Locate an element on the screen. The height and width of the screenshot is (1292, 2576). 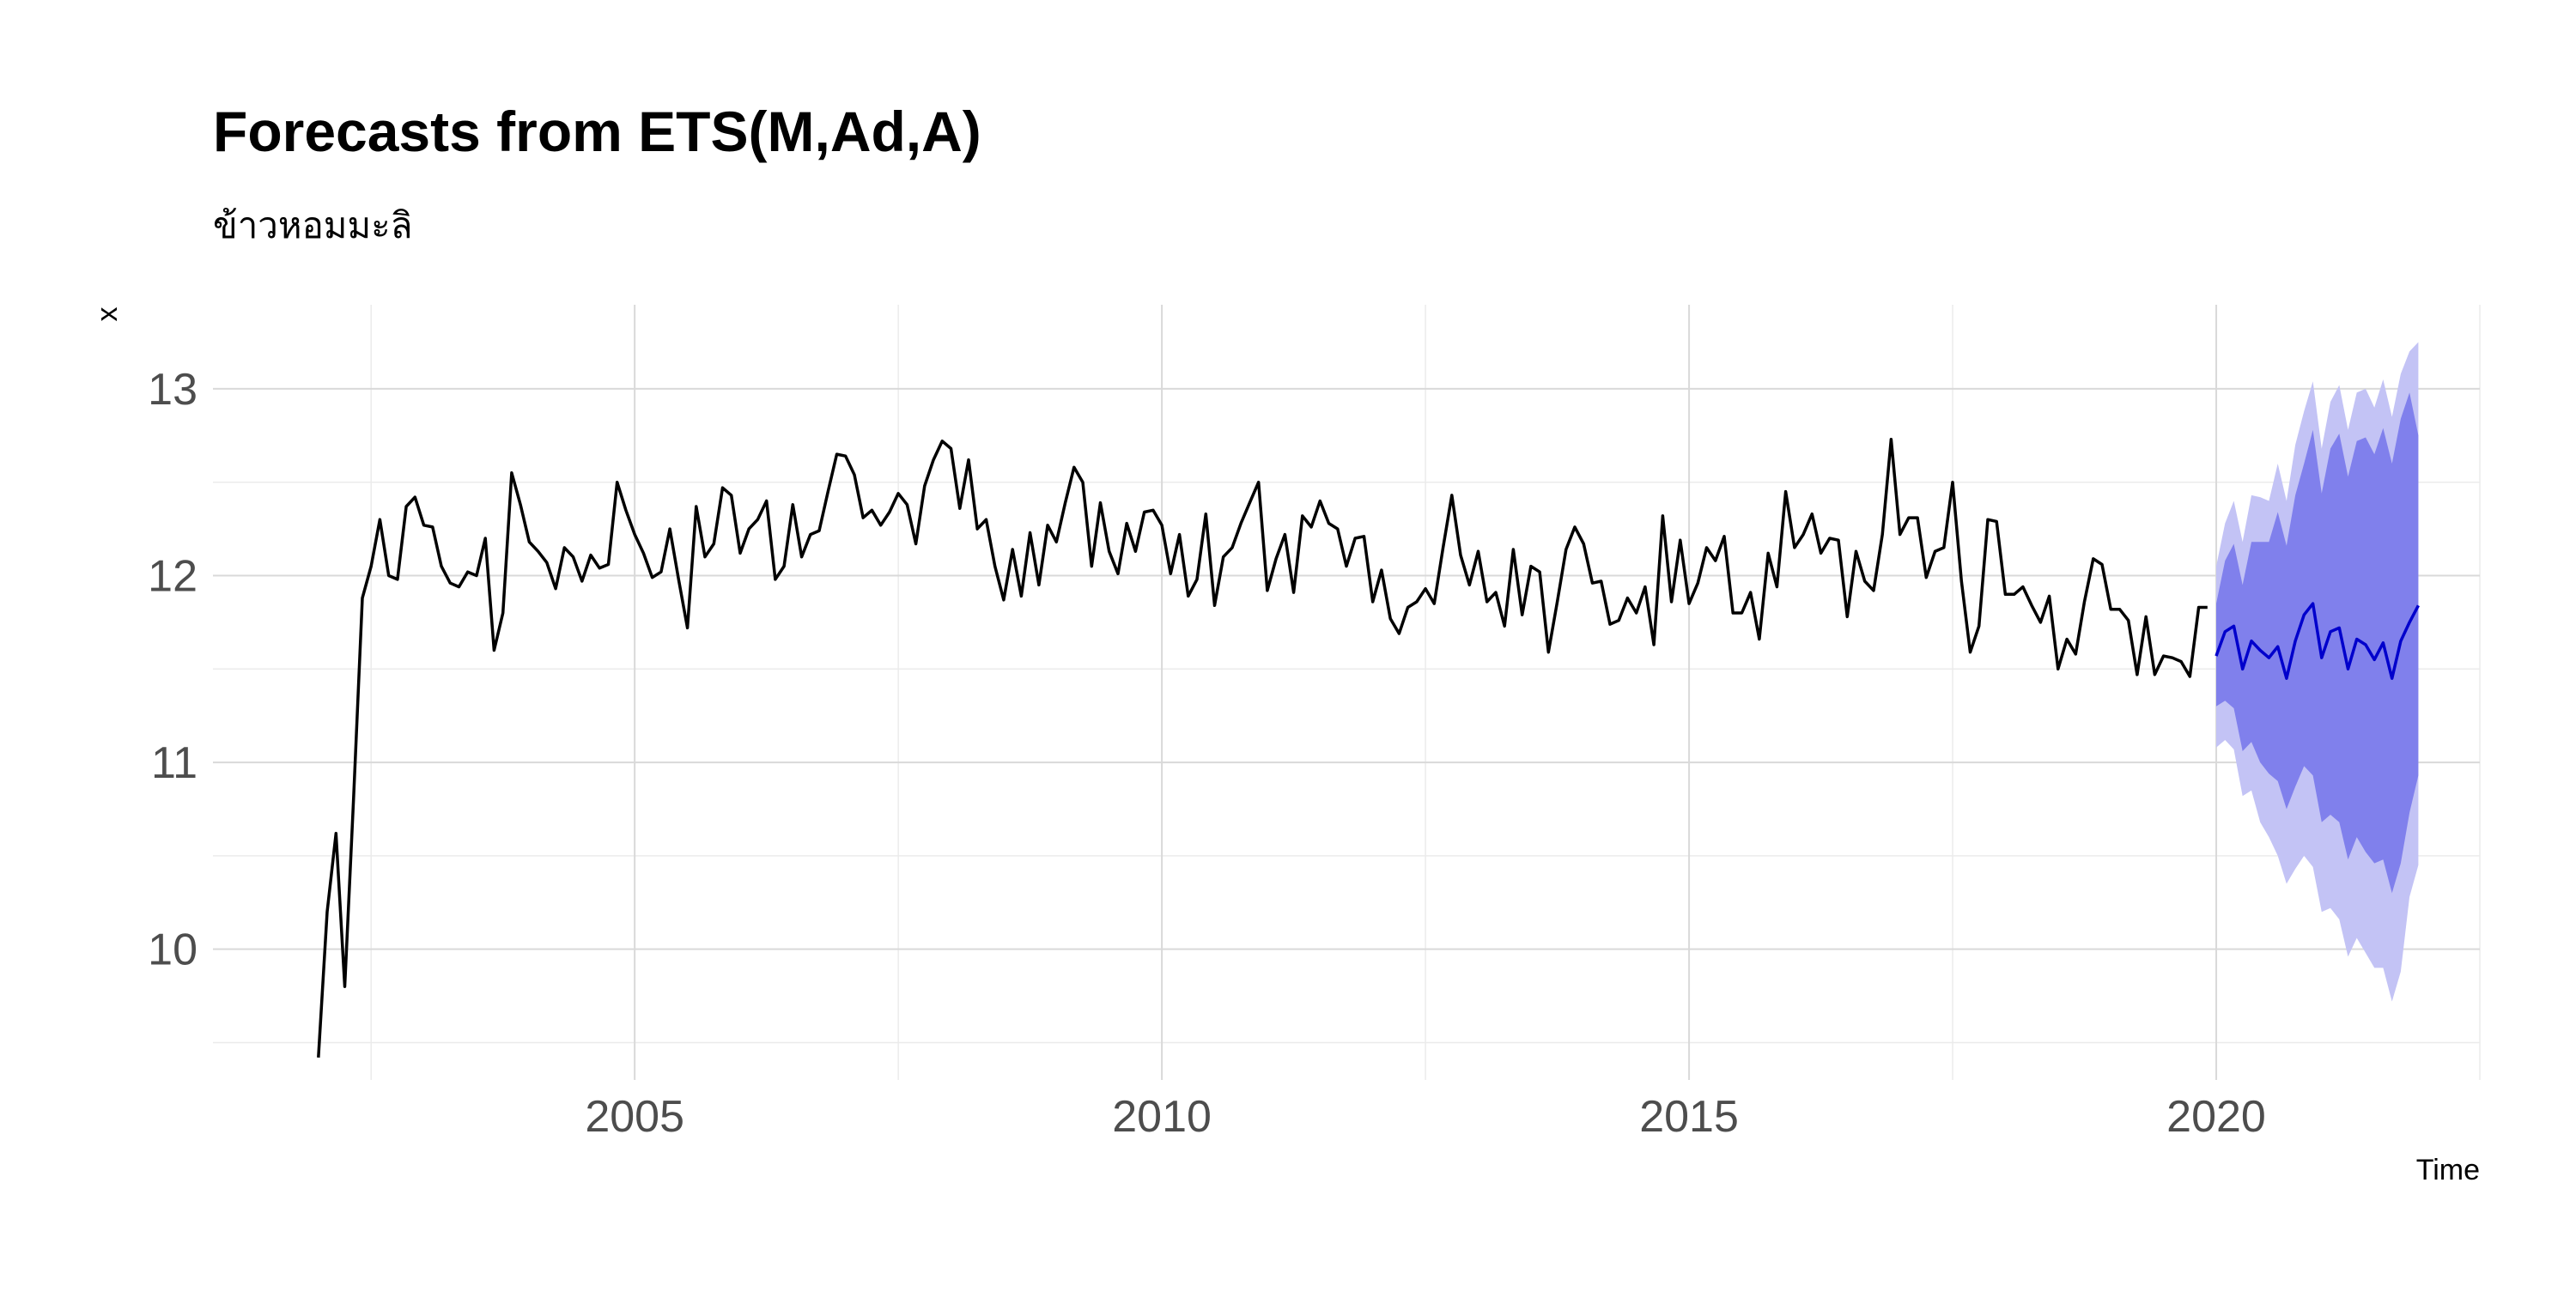
y-tick-label: 12 is located at coordinates (172, 577).